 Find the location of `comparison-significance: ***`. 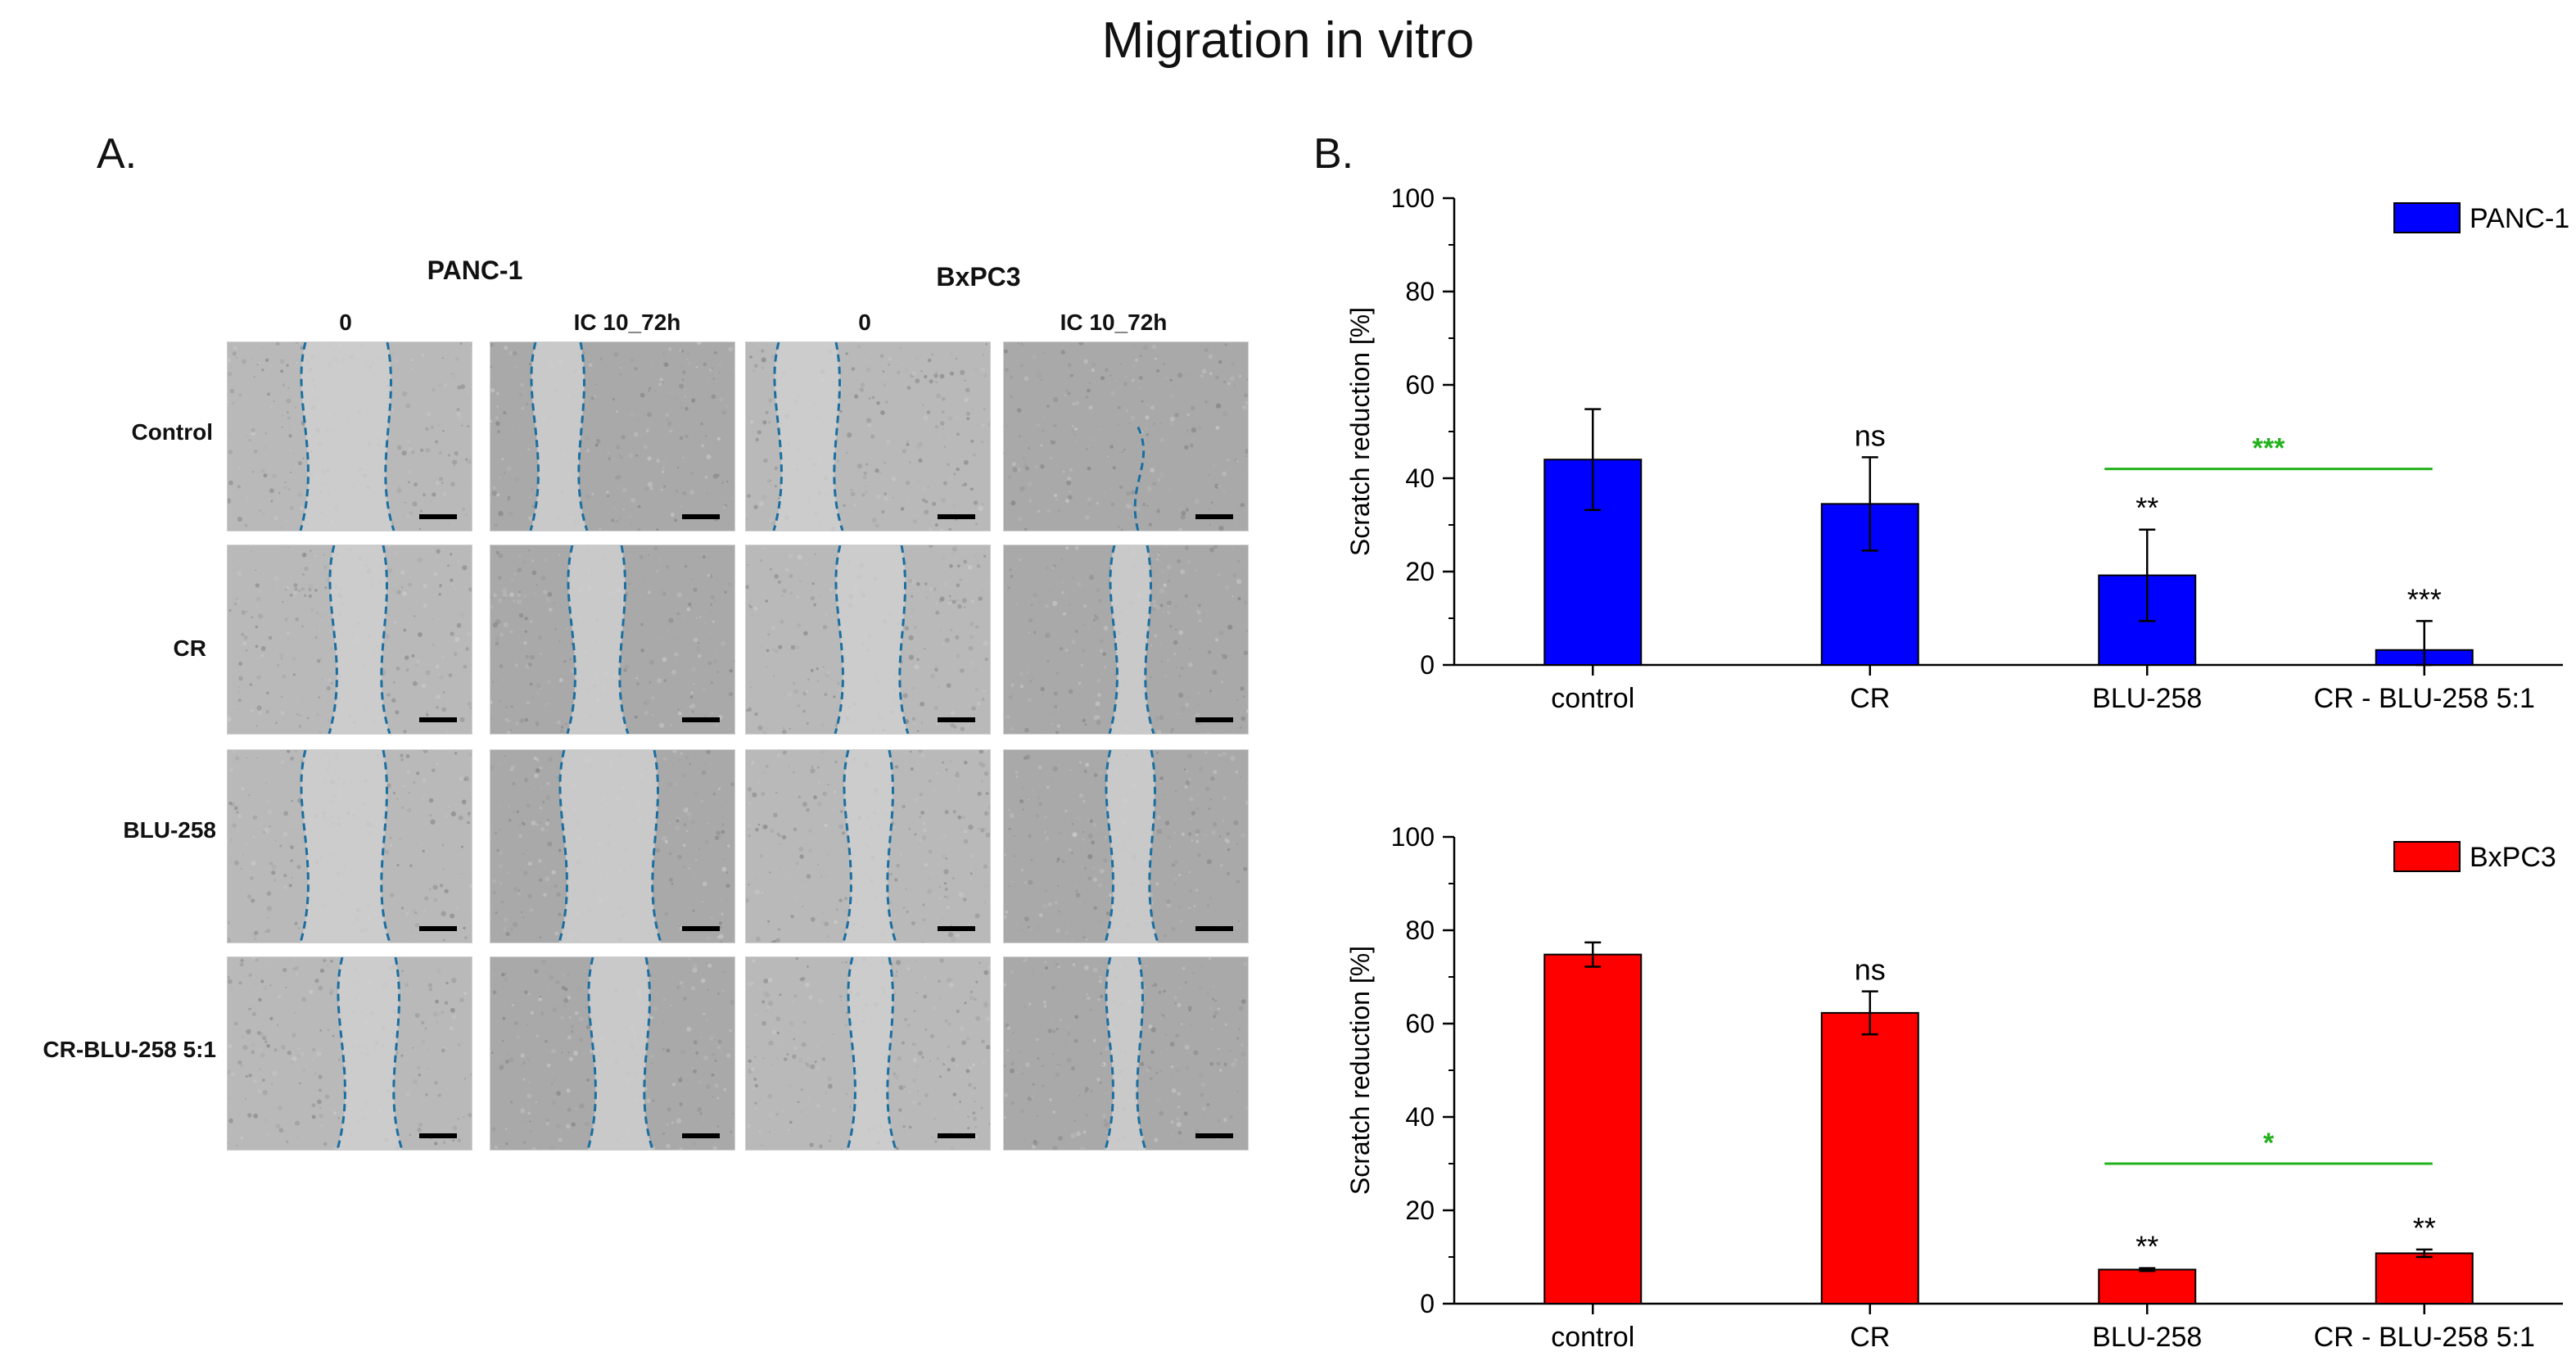

comparison-significance: *** is located at coordinates (2269, 448).